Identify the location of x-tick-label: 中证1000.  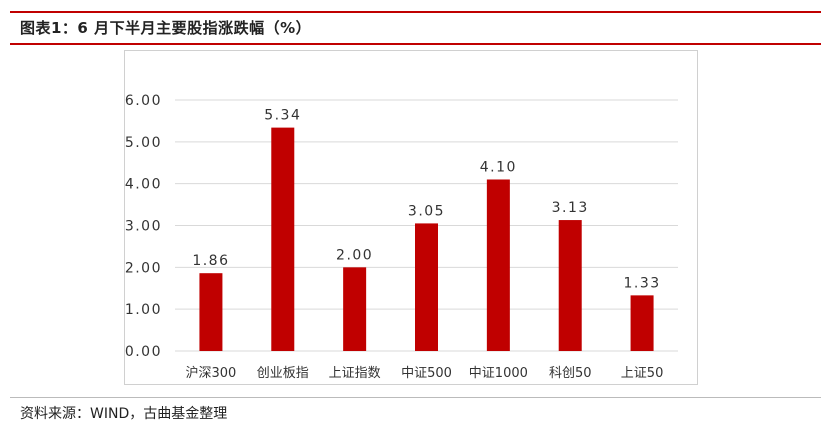
(498, 373).